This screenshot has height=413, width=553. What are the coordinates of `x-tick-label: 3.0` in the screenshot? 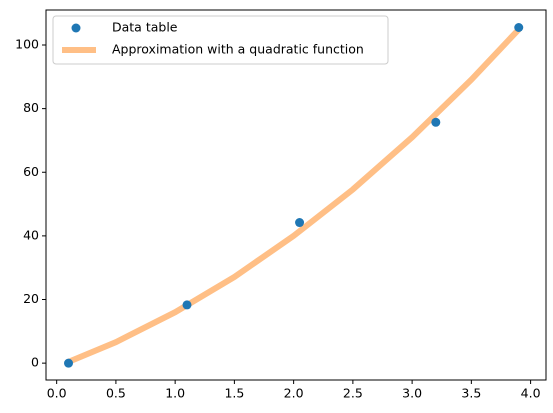 It's located at (412, 393).